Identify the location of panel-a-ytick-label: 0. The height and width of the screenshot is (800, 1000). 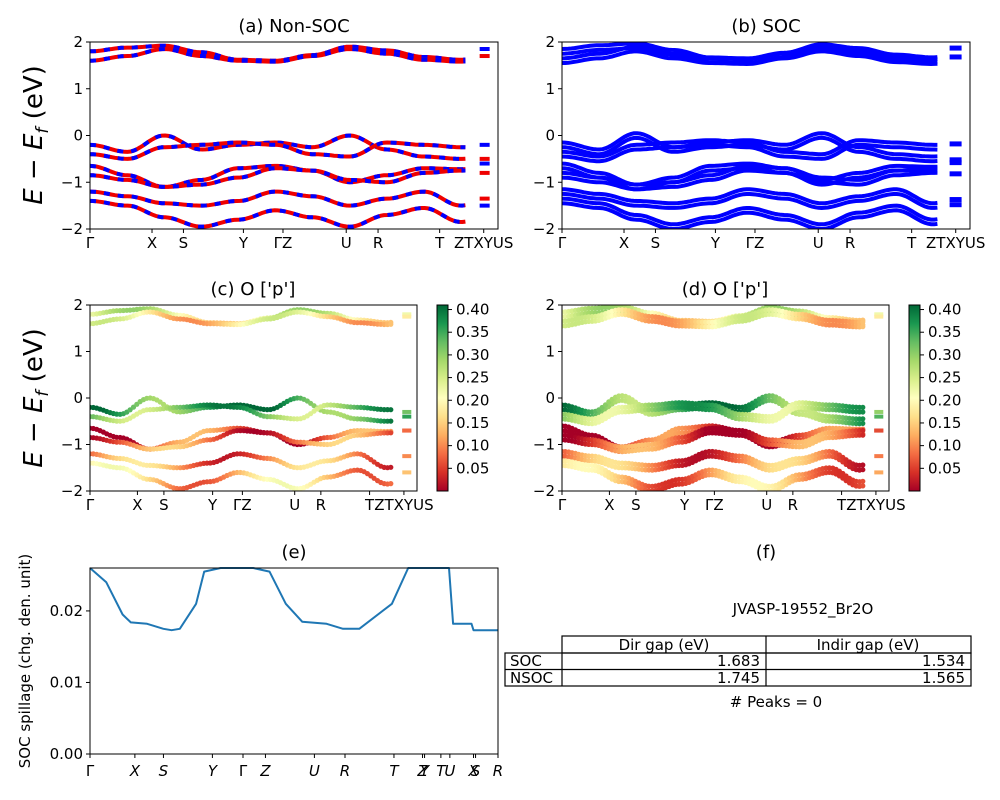
(78, 136).